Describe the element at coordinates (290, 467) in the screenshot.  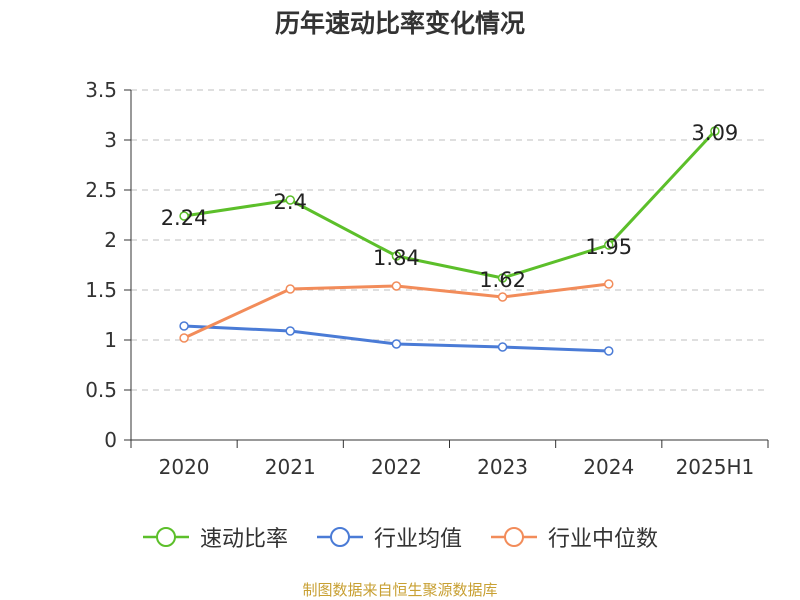
I see `x-tick-label: 2021` at that location.